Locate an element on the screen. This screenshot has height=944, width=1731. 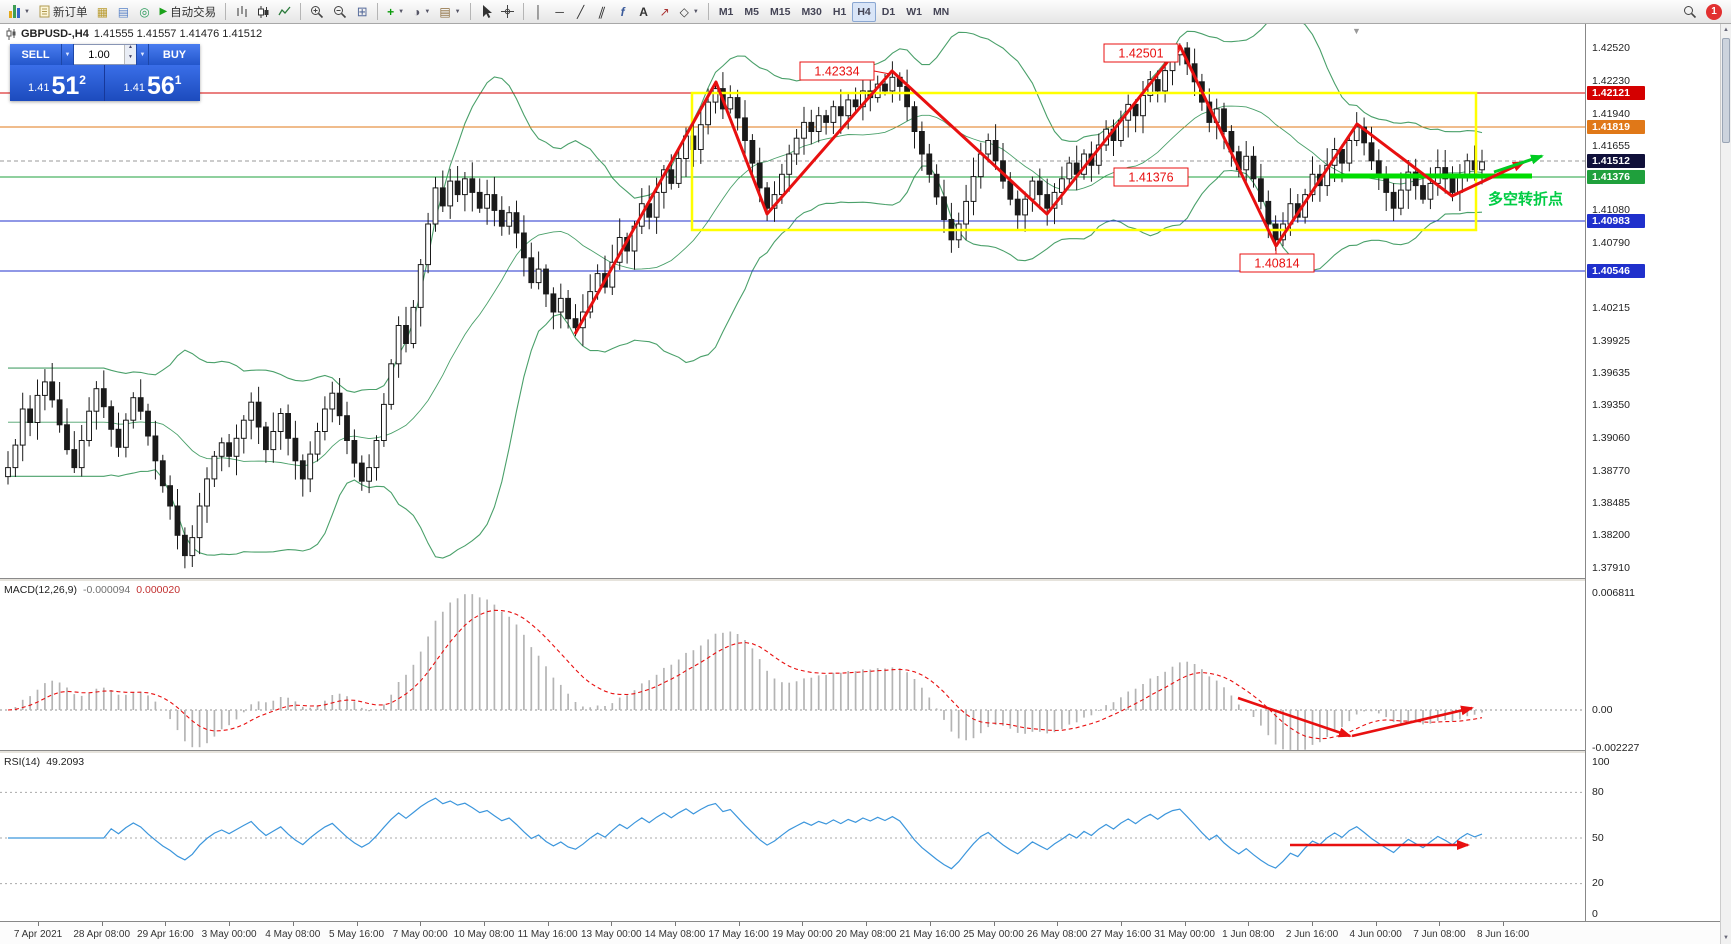
cursor-button is located at coordinates (486, 12).